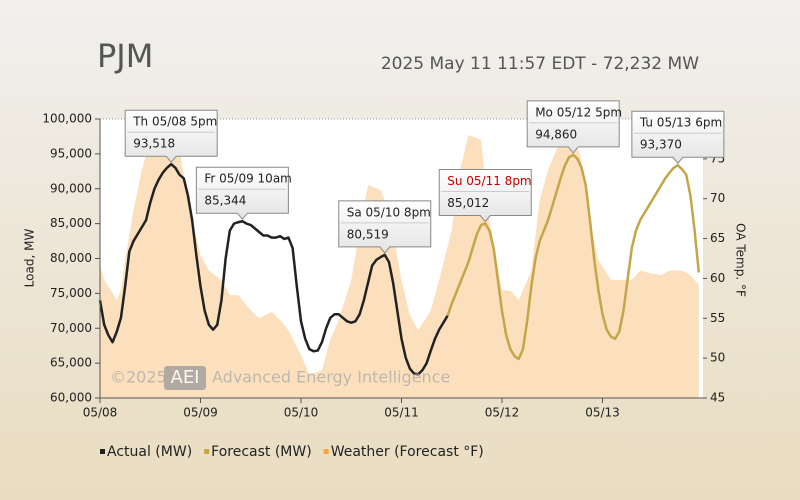 Image resolution: width=800 pixels, height=500 pixels. Describe the element at coordinates (149, 452) in the screenshot. I see `legend-label: Actual (MW)` at that location.